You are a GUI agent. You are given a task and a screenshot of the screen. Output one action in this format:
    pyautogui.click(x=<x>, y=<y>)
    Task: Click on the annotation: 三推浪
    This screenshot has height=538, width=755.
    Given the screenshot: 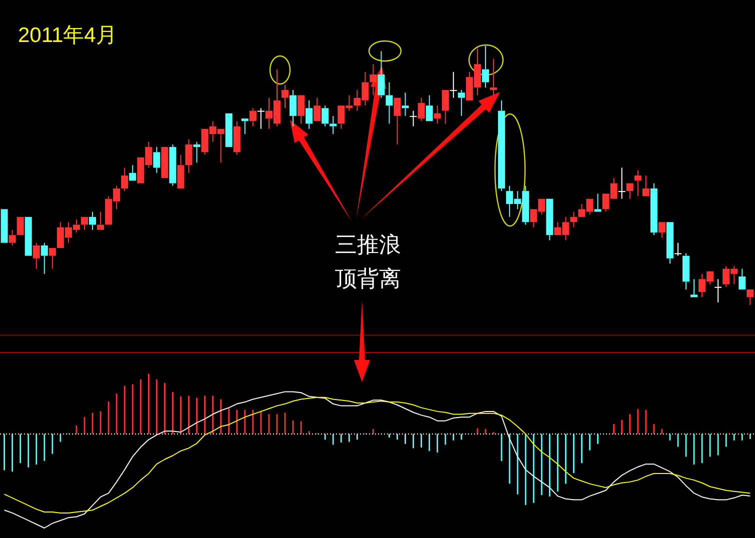 What is the action you would take?
    pyautogui.click(x=368, y=244)
    